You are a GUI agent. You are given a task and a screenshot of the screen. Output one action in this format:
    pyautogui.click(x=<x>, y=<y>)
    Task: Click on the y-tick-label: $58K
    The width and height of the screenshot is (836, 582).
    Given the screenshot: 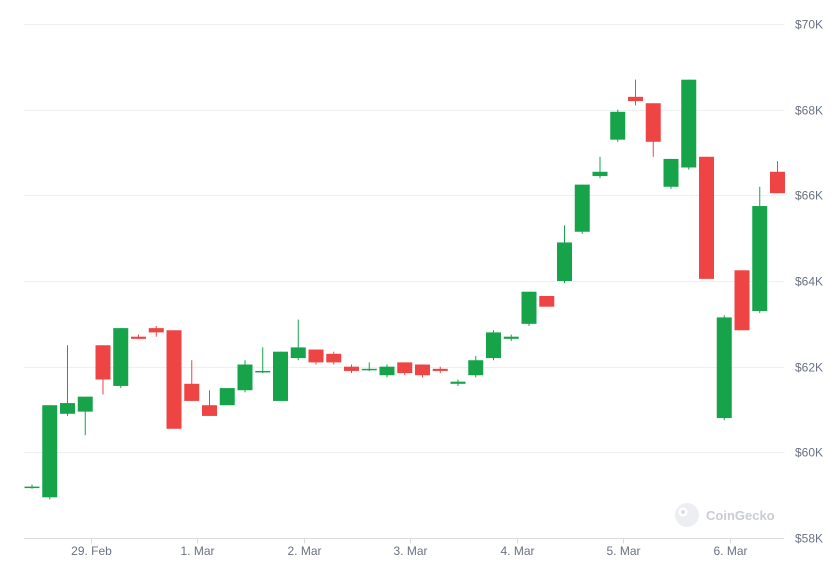 What is the action you would take?
    pyautogui.click(x=809, y=539)
    